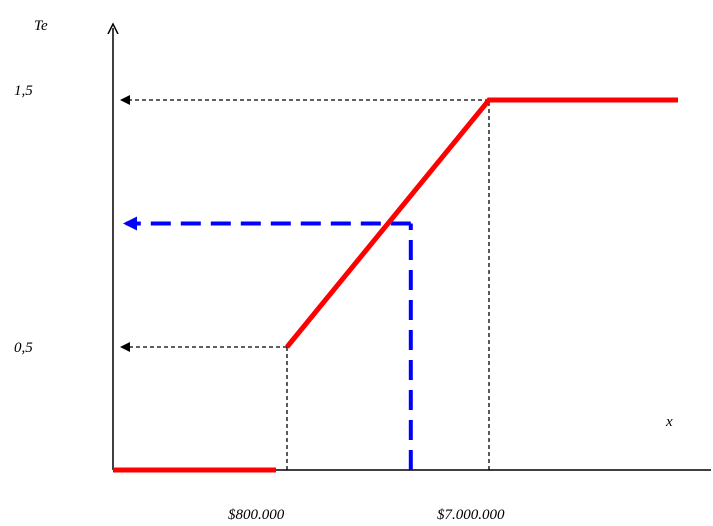  What do you see at coordinates (471, 515) in the screenshot?
I see `x-tick-label-7000000: $7.000.000` at bounding box center [471, 515].